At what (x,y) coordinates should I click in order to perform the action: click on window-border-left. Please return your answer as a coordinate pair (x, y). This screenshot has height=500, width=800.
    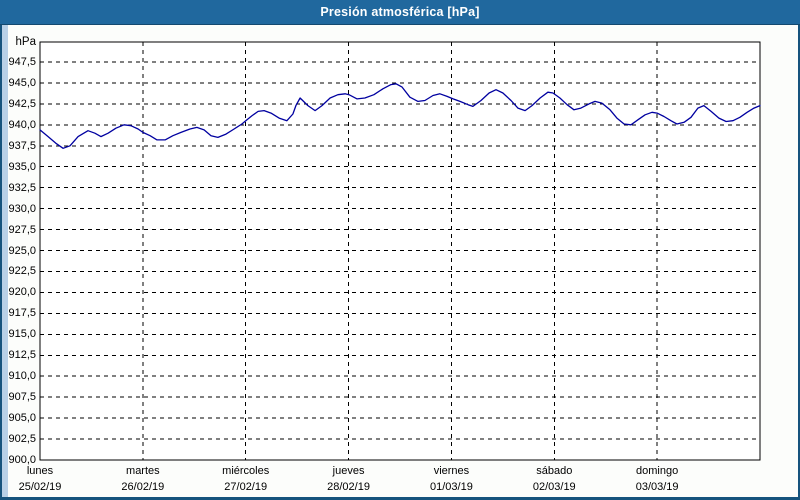
    Looking at the image, I should click on (1, 262).